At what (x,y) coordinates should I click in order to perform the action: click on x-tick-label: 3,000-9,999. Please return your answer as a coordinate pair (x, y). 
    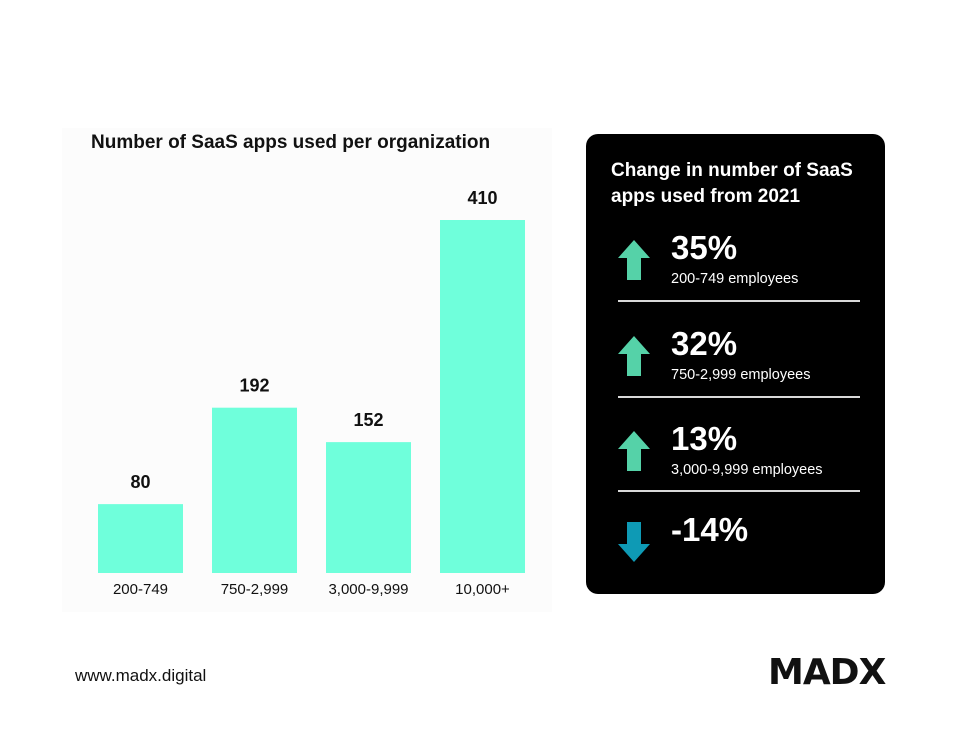
    Looking at the image, I should click on (368, 589).